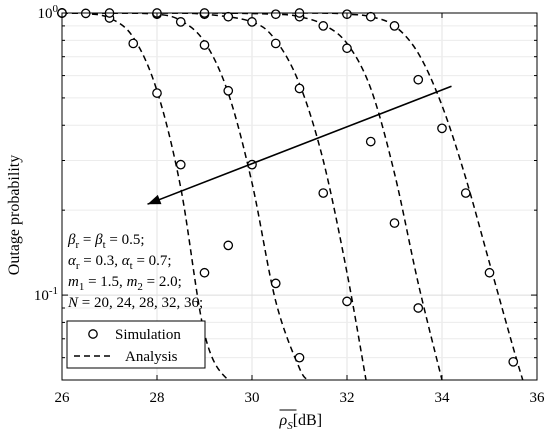 Image resolution: width=550 pixels, height=436 pixels. I want to click on annotation-line: βr = βt = 0.5;, so click(106, 241).